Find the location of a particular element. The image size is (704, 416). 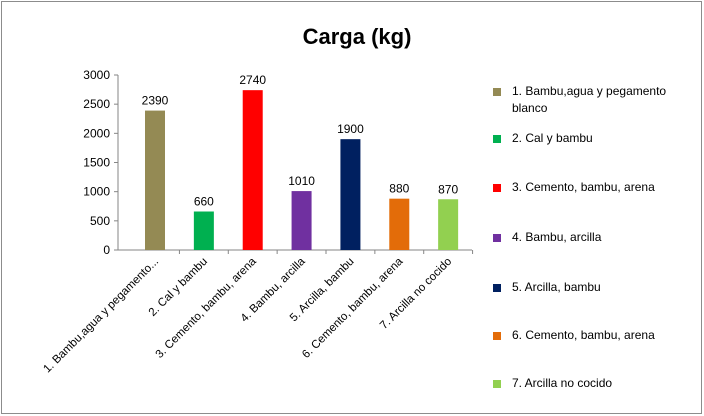

legend-label: 5. Arcilla, bambu is located at coordinates (556, 287).